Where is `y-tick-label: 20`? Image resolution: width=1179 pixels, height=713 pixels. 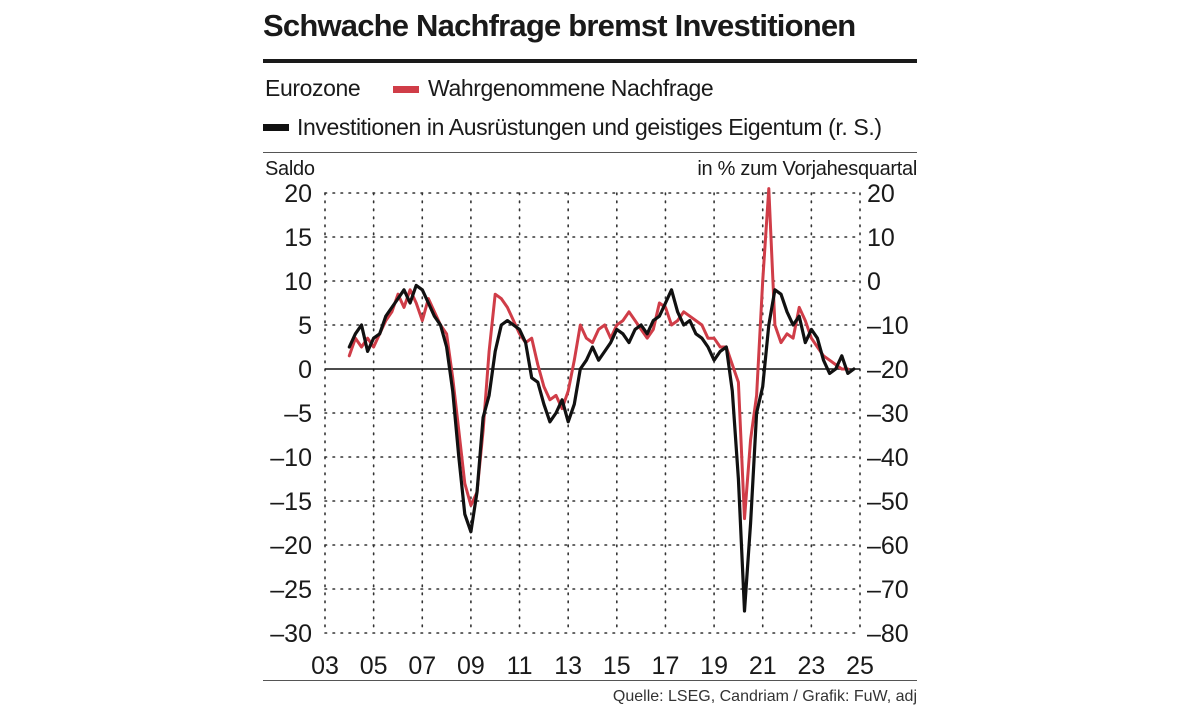 y-tick-label: 20 is located at coordinates (298, 194).